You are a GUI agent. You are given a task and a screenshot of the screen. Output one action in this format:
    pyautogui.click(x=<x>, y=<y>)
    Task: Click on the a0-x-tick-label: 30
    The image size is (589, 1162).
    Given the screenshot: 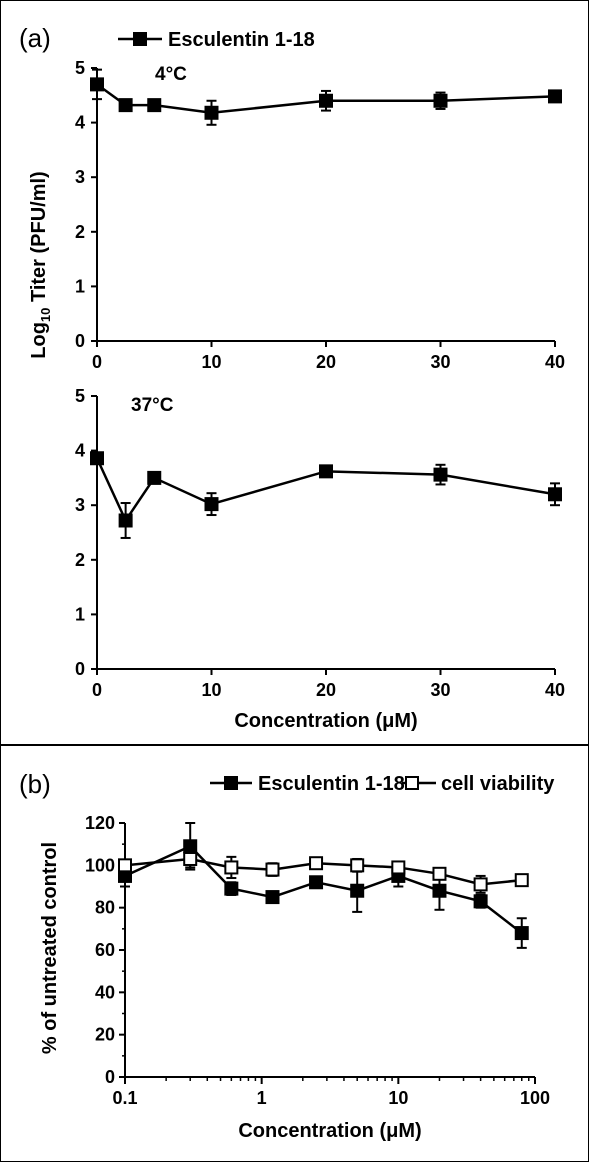 What is the action you would take?
    pyautogui.click(x=440, y=362)
    